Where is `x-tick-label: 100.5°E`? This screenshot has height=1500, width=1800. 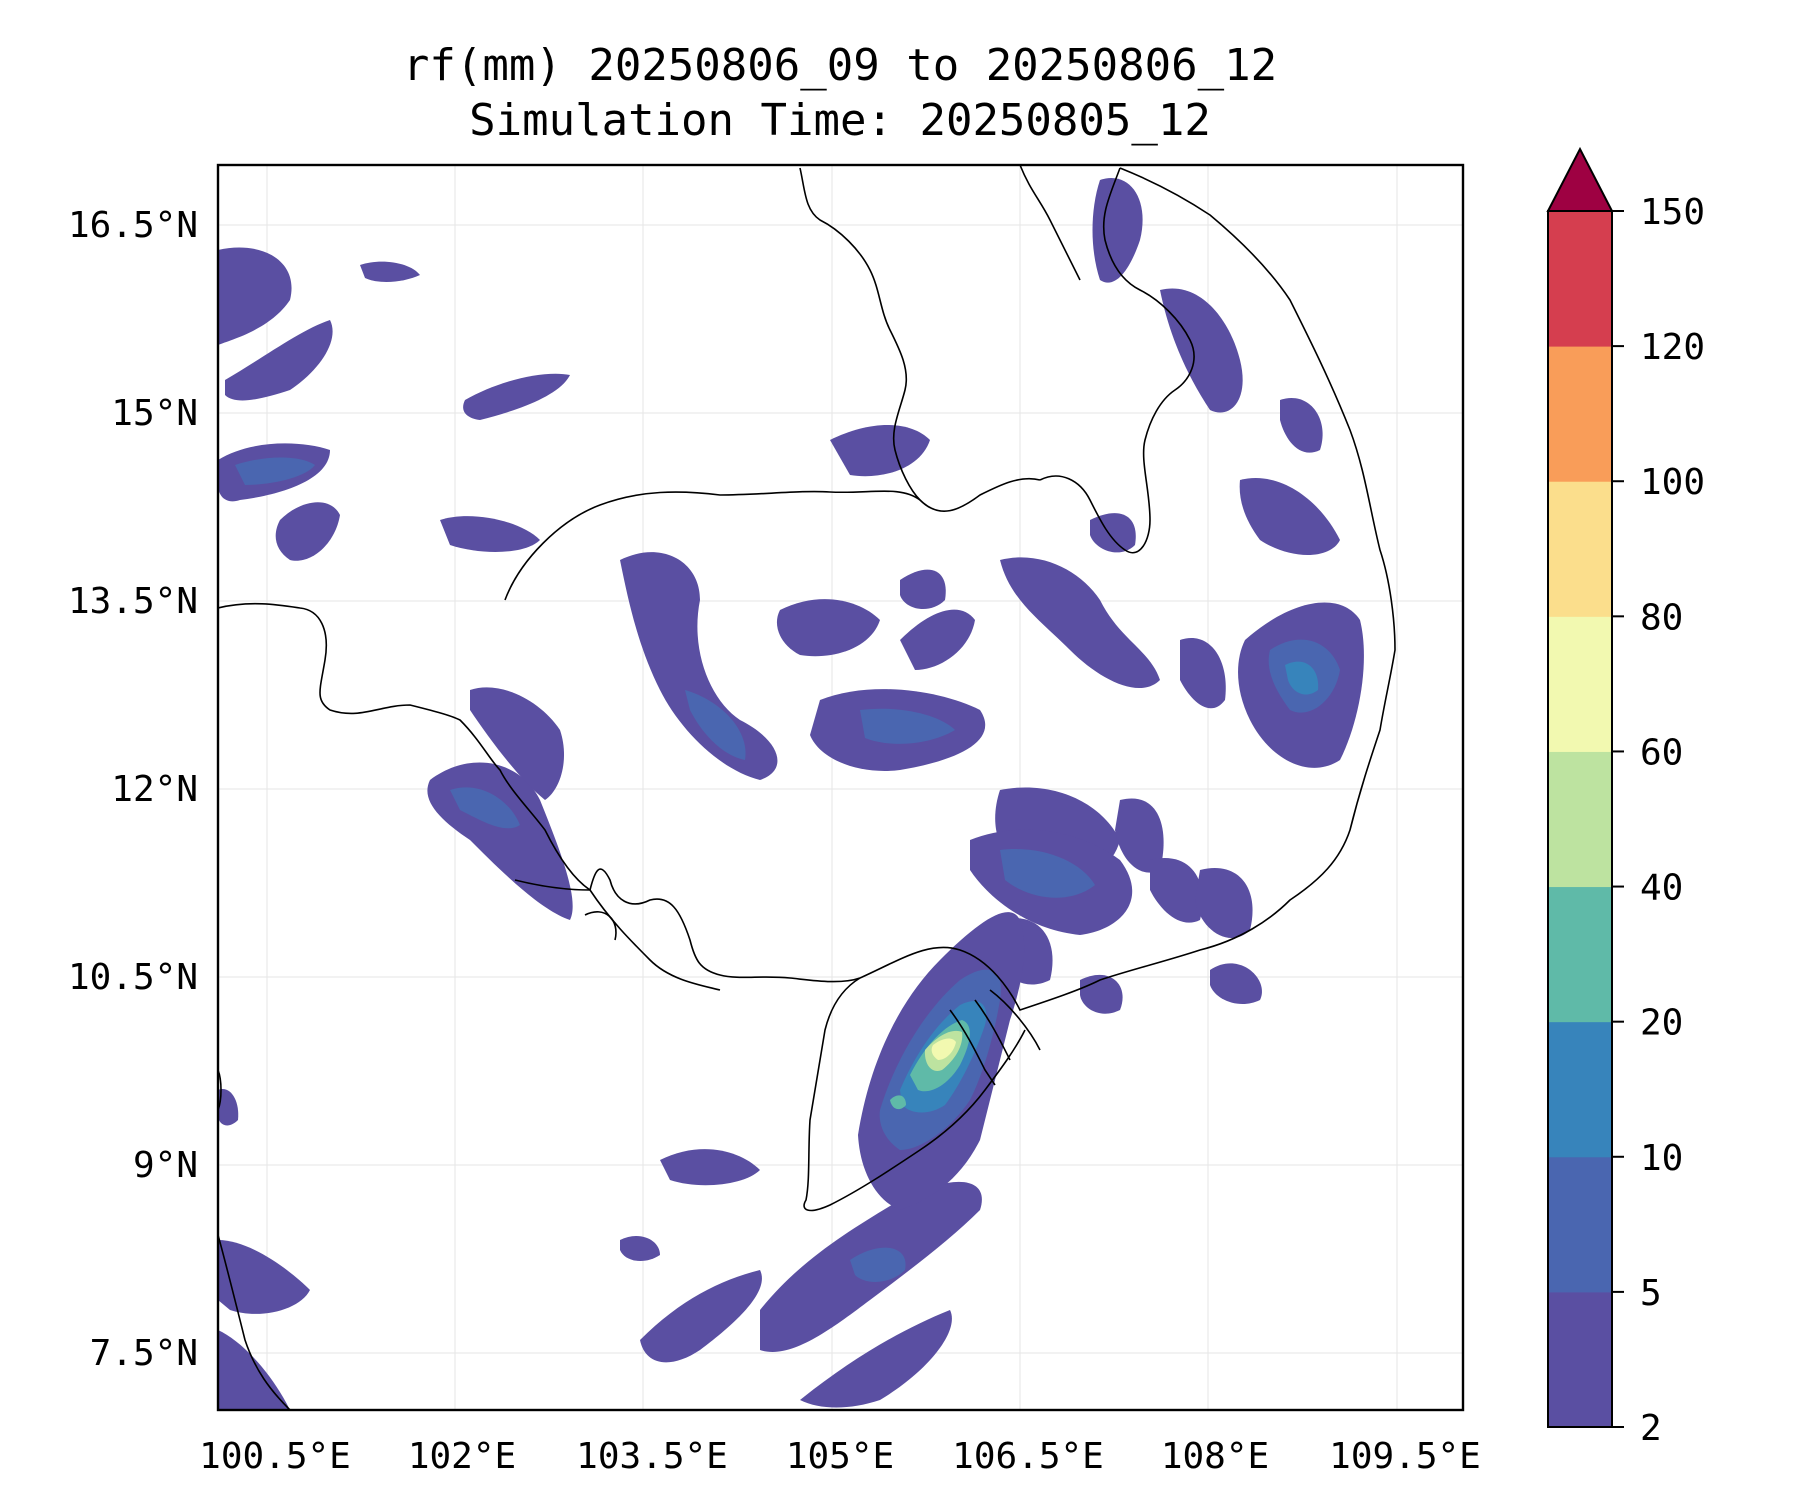 x-tick-label: 100.5°E is located at coordinates (275, 1456).